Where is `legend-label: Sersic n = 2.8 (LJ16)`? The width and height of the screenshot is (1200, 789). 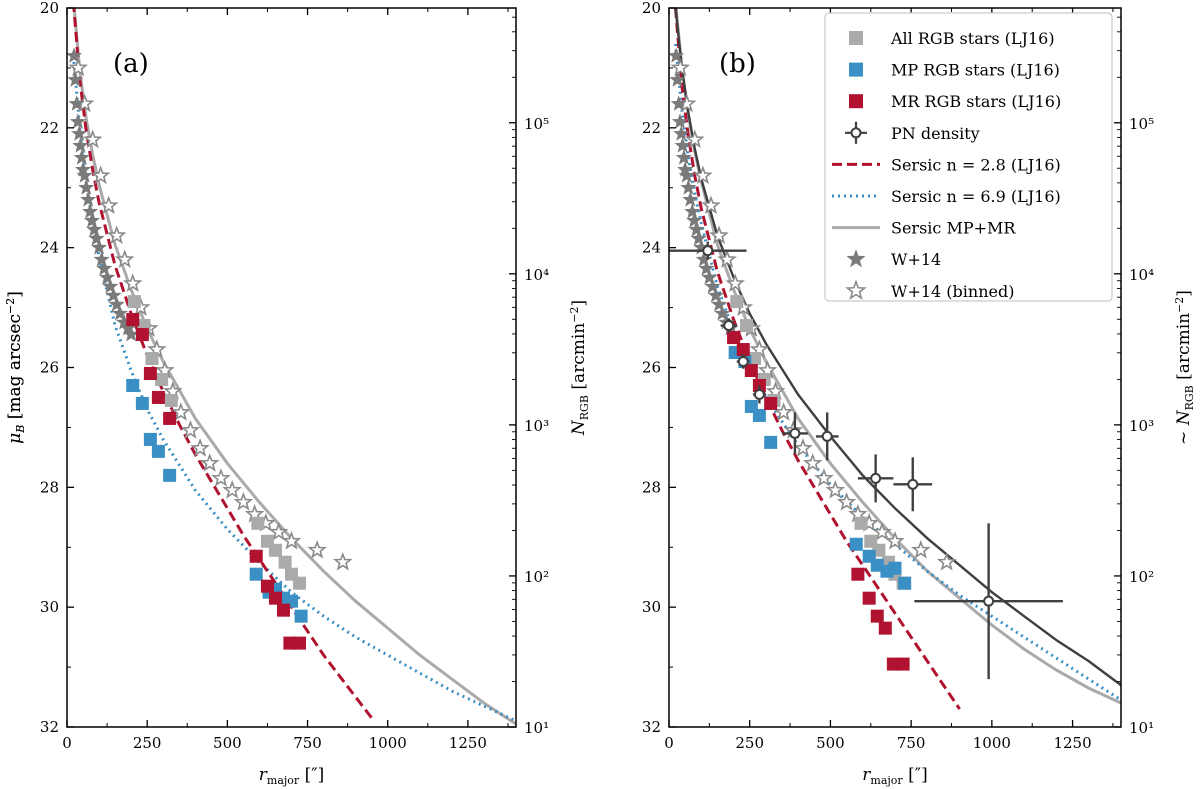 legend-label: Sersic n = 2.8 (LJ16) is located at coordinates (976, 164).